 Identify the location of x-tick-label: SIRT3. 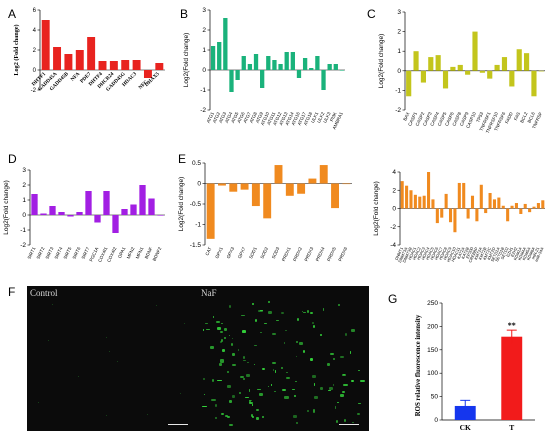
(50, 253).